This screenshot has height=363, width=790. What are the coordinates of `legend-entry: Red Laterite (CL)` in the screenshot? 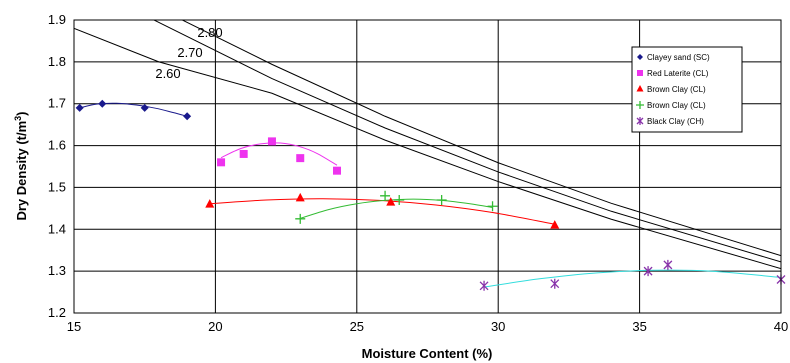 It's located at (678, 73).